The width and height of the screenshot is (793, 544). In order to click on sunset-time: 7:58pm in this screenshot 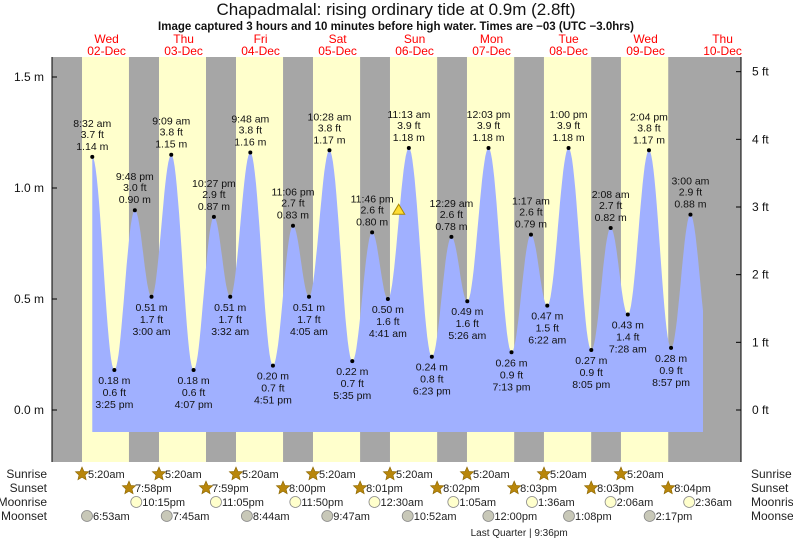, I will do `click(153, 489)`.